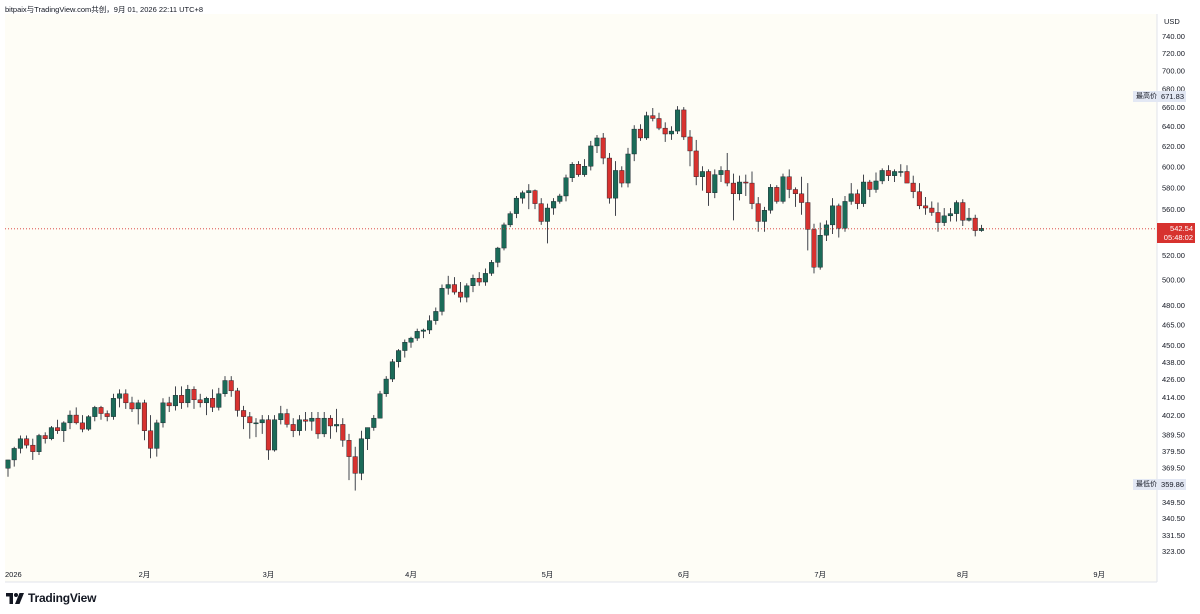 The image size is (1200, 614). Describe the element at coordinates (1173, 325) in the screenshot. I see `price-tick-label: 465.00` at that location.